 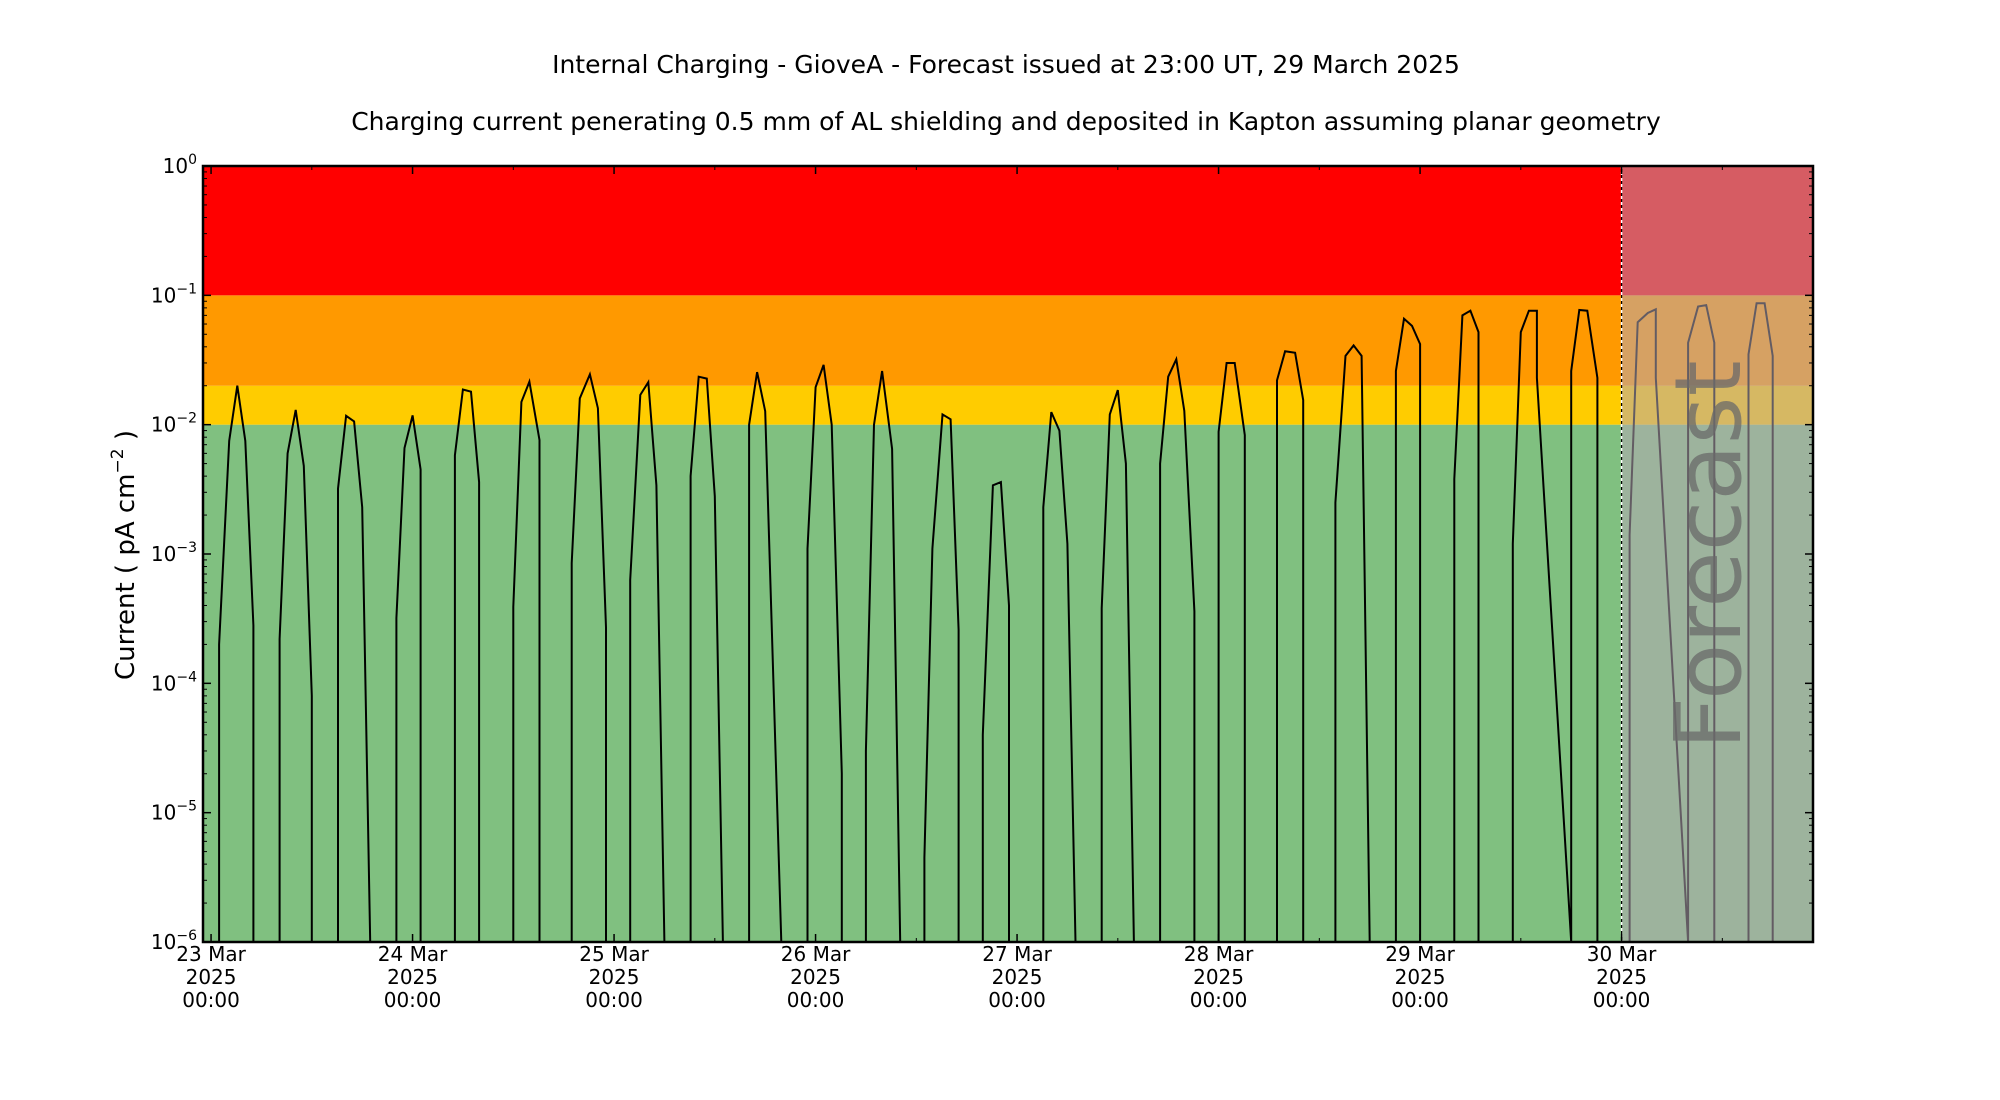 I want to click on y-tick-exponent: −5, so click(x=186, y=807).